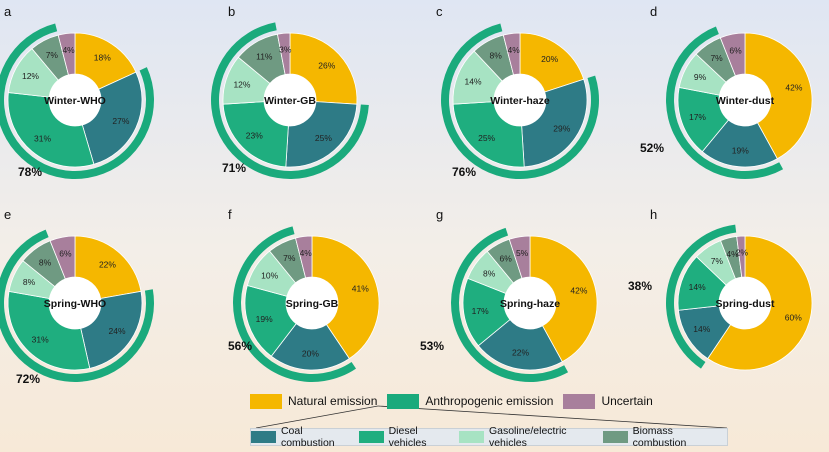 The width and height of the screenshot is (829, 452). I want to click on legend-swatch-natural, so click(266, 401).